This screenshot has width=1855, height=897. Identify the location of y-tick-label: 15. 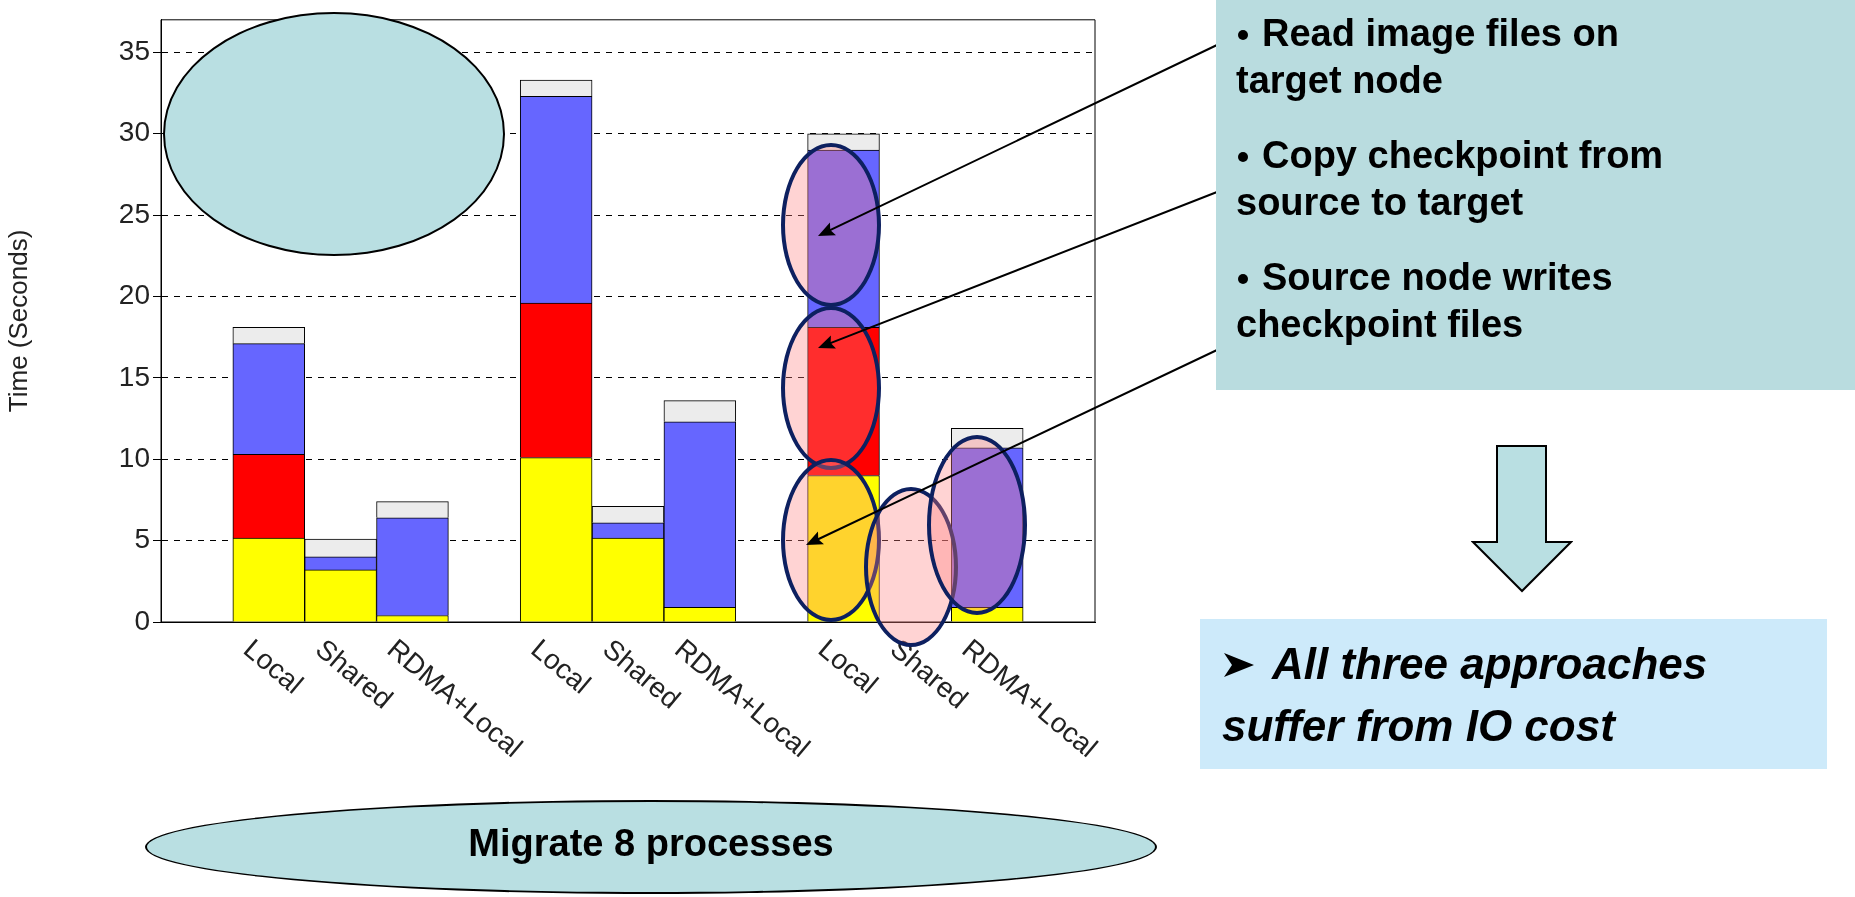
(134, 376).